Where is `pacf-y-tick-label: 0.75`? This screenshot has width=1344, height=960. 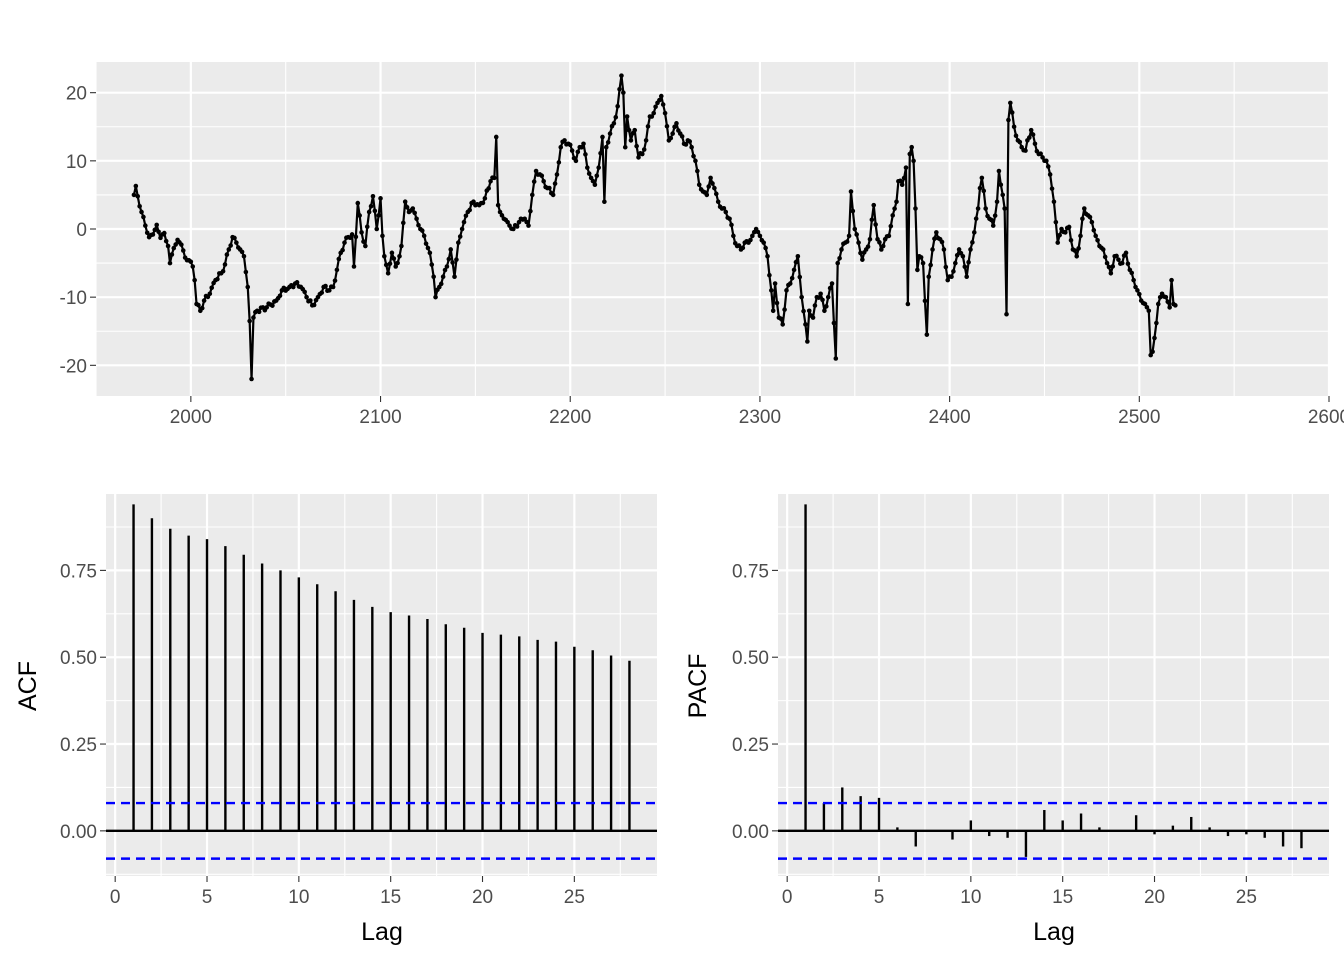
pacf-y-tick-label: 0.75 is located at coordinates (750, 571).